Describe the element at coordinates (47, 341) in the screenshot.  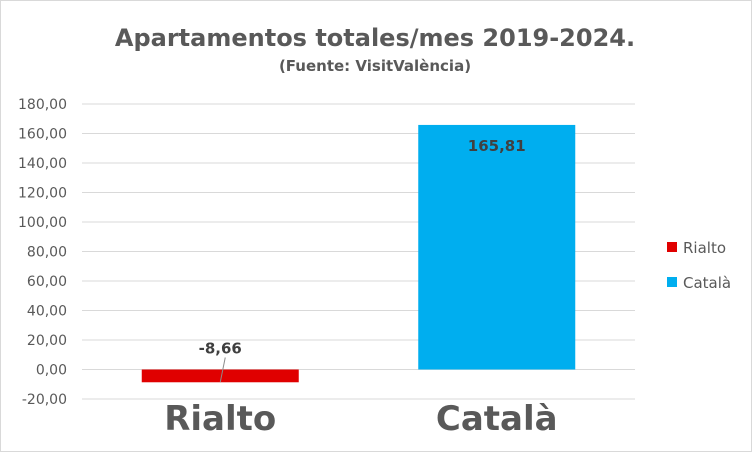
I see `y-tick-label: 20,00` at that location.